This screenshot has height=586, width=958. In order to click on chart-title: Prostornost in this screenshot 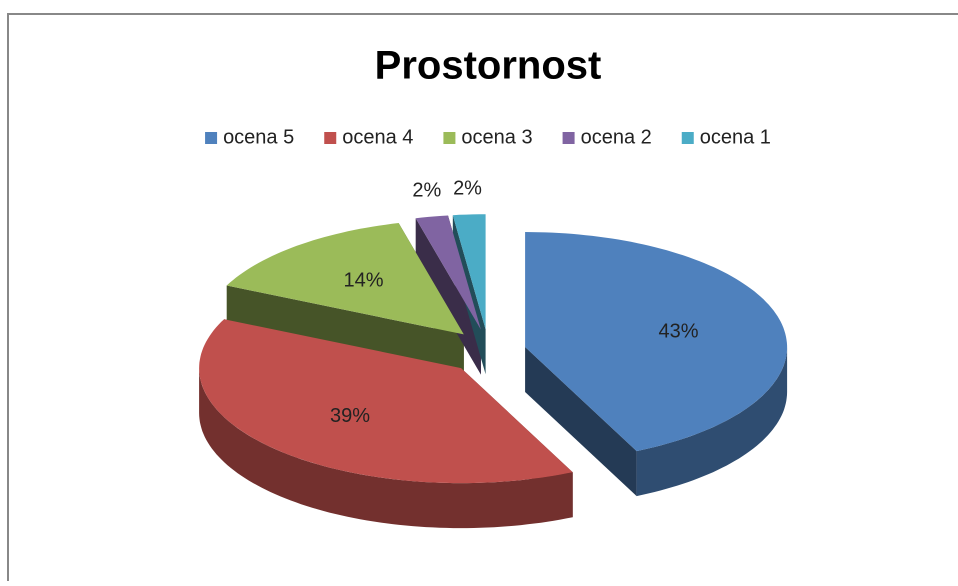, I will do `click(488, 66)`.